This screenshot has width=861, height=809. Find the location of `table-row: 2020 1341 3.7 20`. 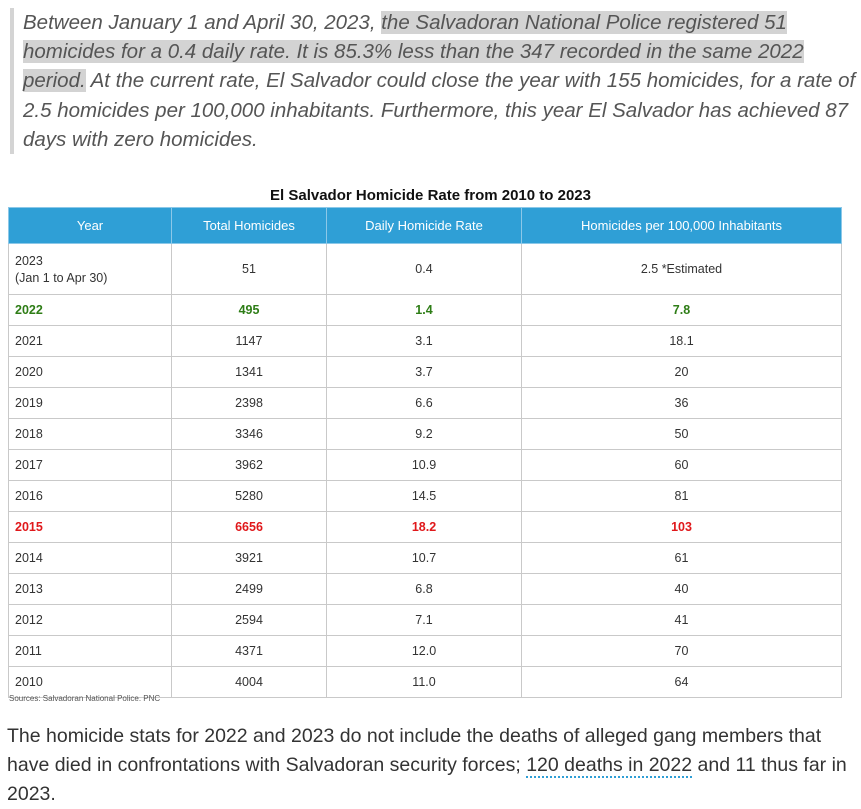

table-row: 2020 1341 3.7 20 is located at coordinates (425, 372).